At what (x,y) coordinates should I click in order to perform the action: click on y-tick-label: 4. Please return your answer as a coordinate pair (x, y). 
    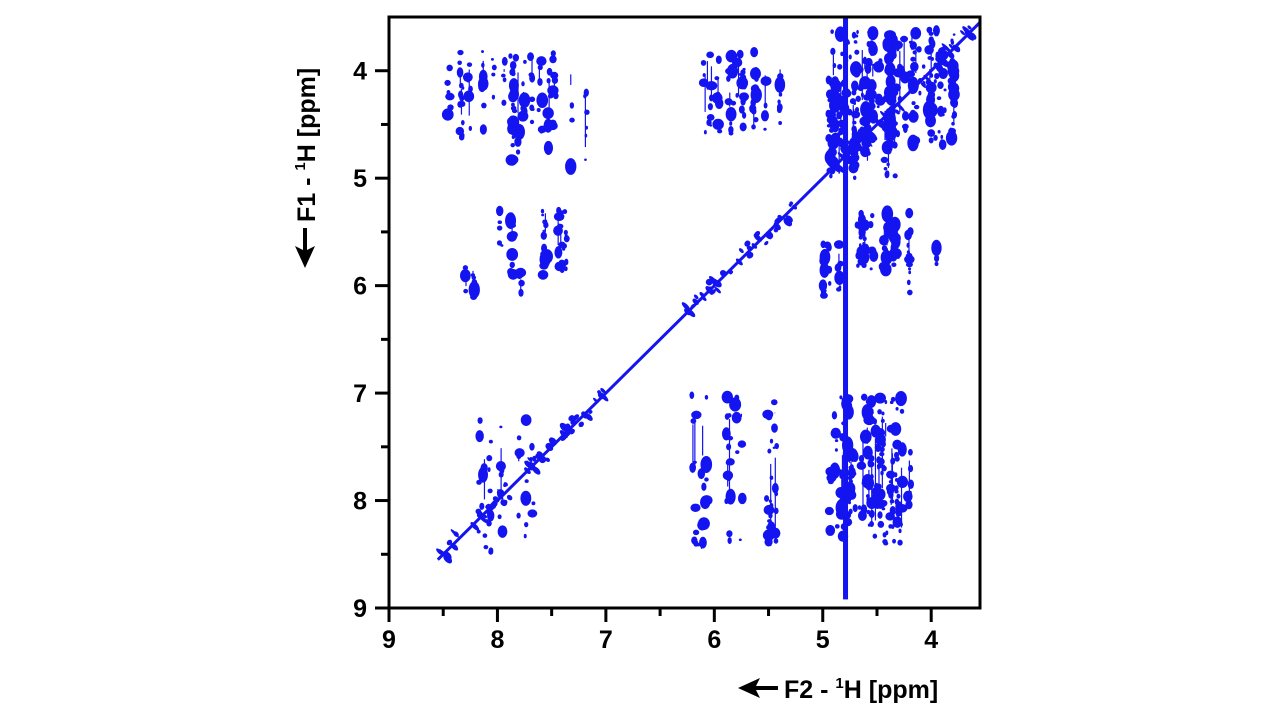
    Looking at the image, I should click on (360, 72).